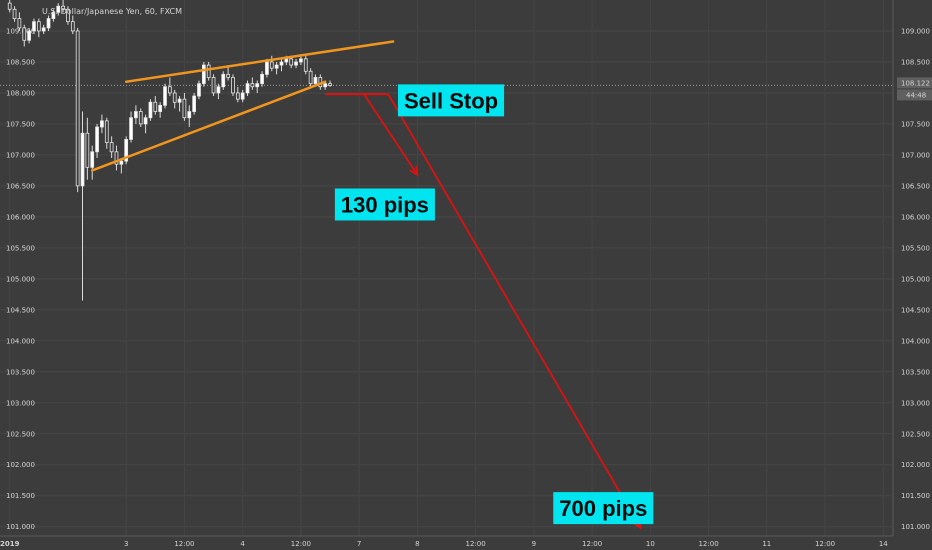 The image size is (932, 550). What do you see at coordinates (20, 93) in the screenshot?
I see `y-tick-label-left: 108.000` at bounding box center [20, 93].